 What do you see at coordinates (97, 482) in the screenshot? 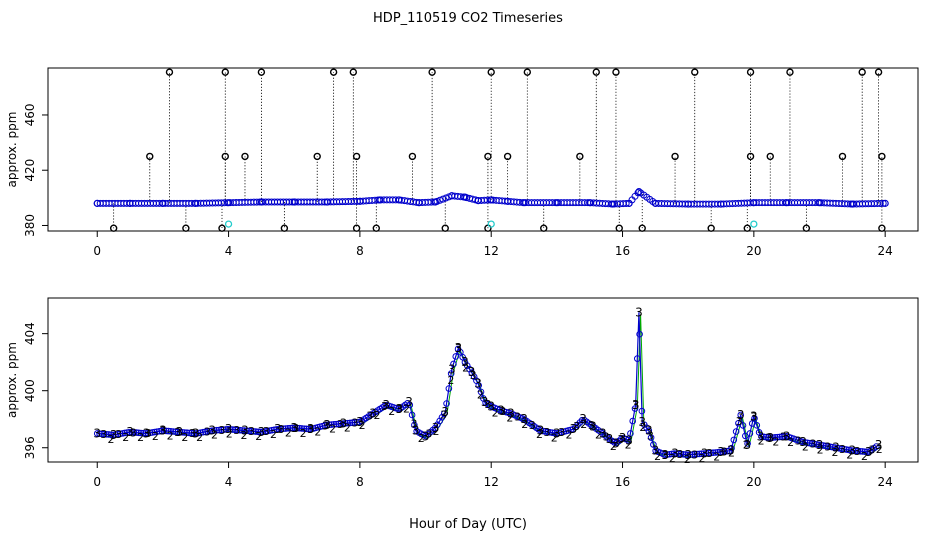
I see `x-tick-label: 0` at bounding box center [97, 482].